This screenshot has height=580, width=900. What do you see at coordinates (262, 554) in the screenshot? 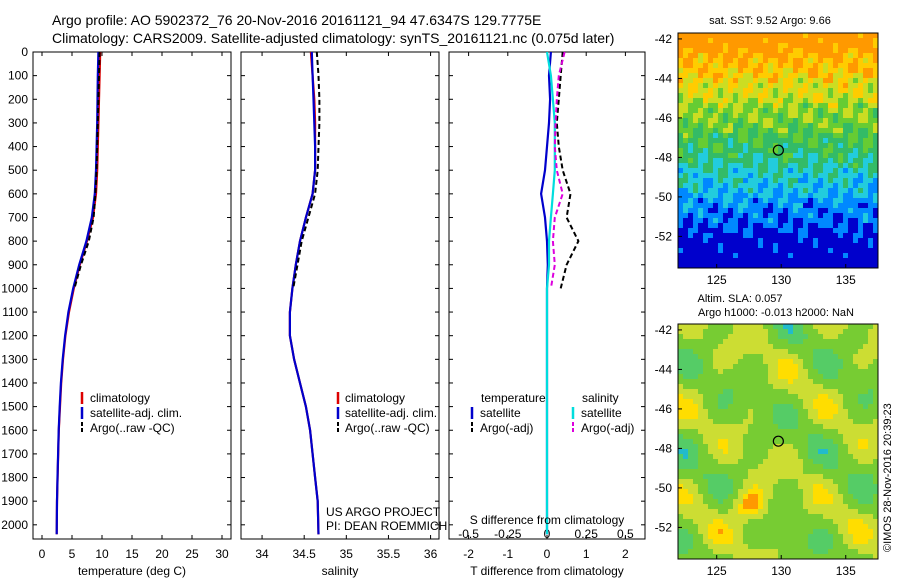
I see `x-tick-label: 34` at bounding box center [262, 554].